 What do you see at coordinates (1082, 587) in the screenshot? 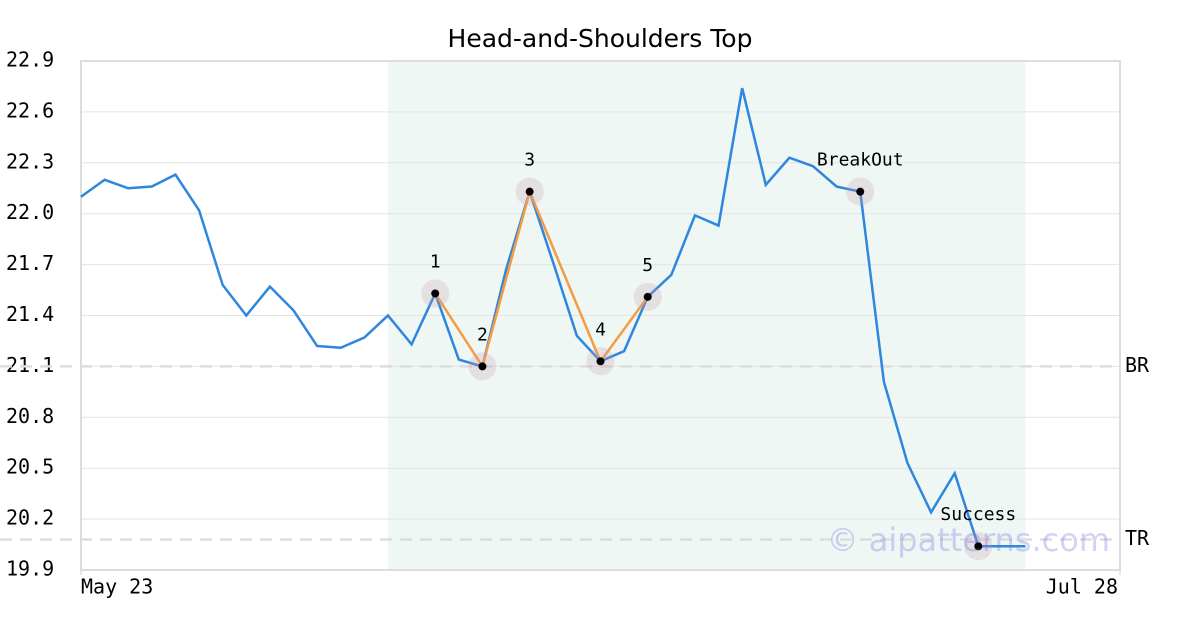
I see `x-tick-label: Jul 28` at bounding box center [1082, 587].